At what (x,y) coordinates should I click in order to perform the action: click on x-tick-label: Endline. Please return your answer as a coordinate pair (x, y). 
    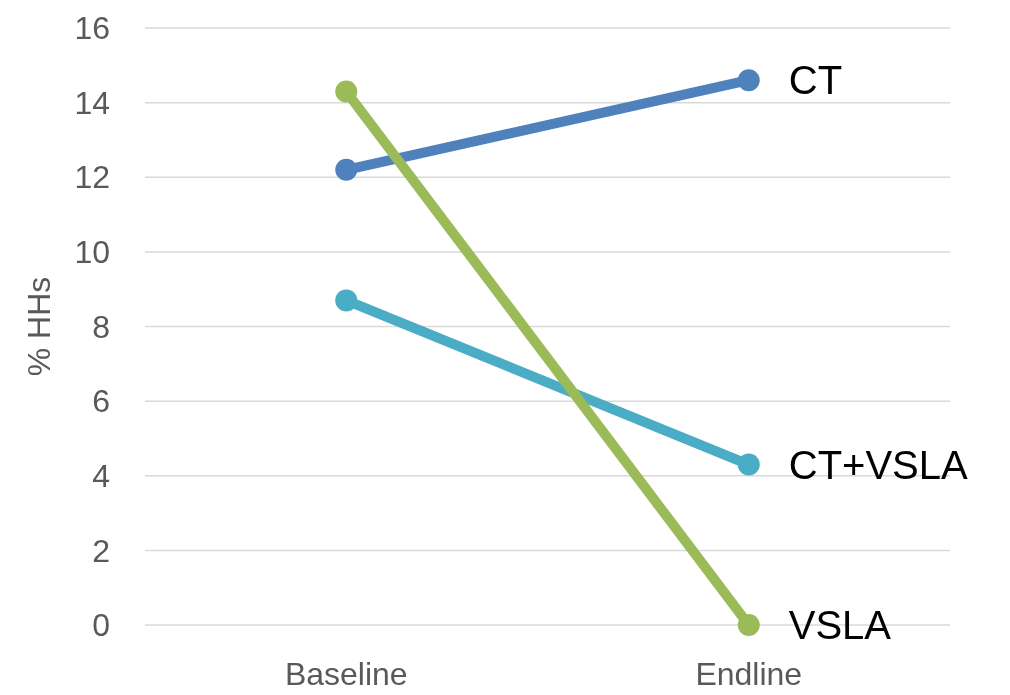
    Looking at the image, I should click on (749, 674).